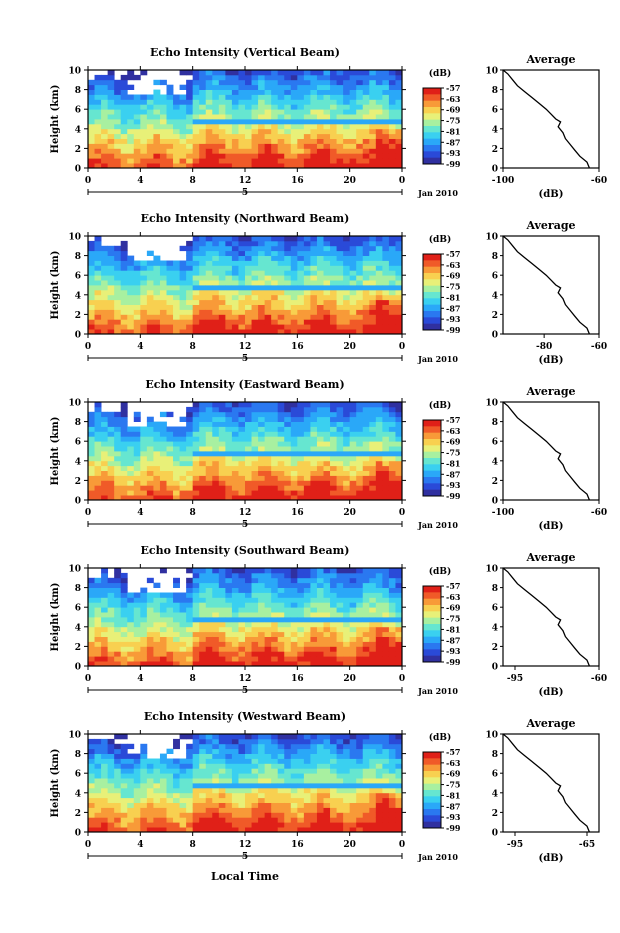 Image resolution: width=620 pixels, height=933 pixels. Describe the element at coordinates (599, 513) in the screenshot. I see `profile-x-tick-label: -60` at that location.